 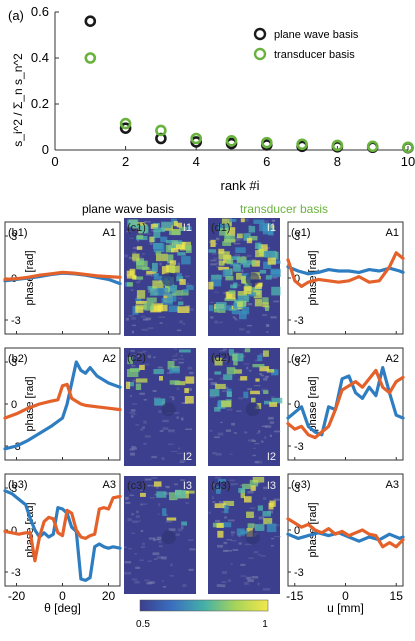 What do you see at coordinates (397, 596) in the screenshot?
I see `xtick-label: 15` at bounding box center [397, 596].